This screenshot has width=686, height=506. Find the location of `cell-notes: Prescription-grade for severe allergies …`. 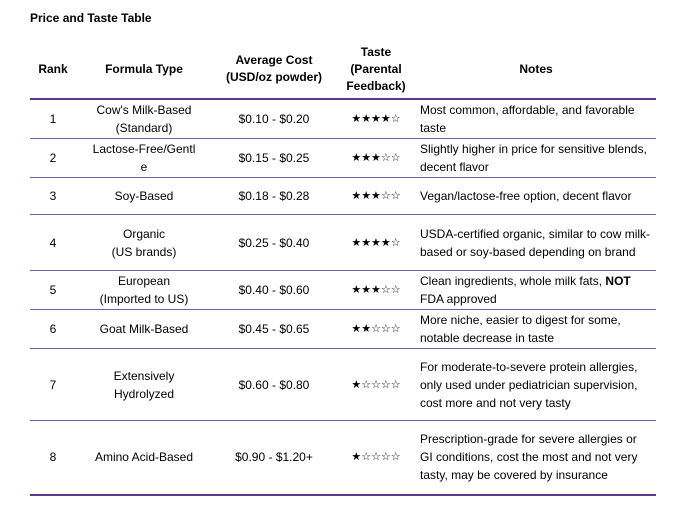

cell-notes: Prescription-grade for severe allergies … is located at coordinates (536, 458).